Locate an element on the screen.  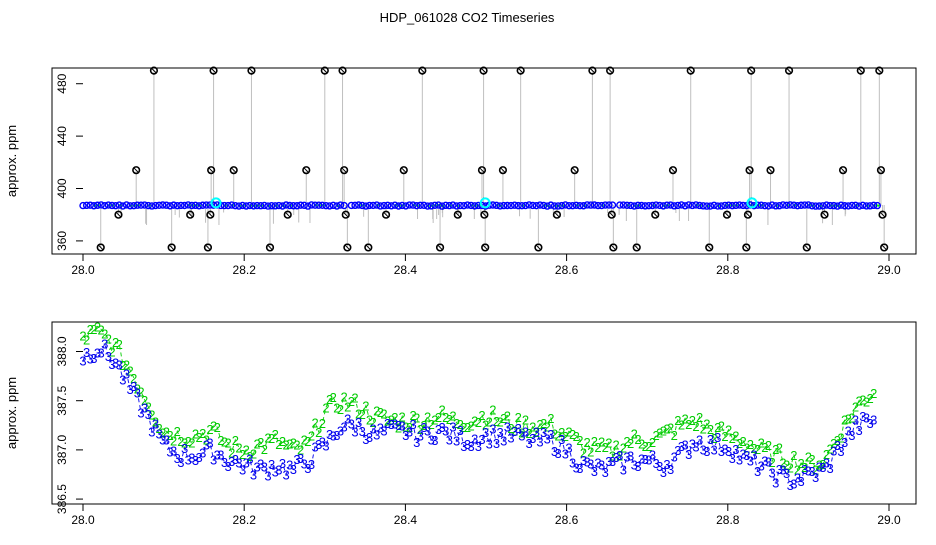
top-x-tick-label: 28.0 is located at coordinates (83, 270).